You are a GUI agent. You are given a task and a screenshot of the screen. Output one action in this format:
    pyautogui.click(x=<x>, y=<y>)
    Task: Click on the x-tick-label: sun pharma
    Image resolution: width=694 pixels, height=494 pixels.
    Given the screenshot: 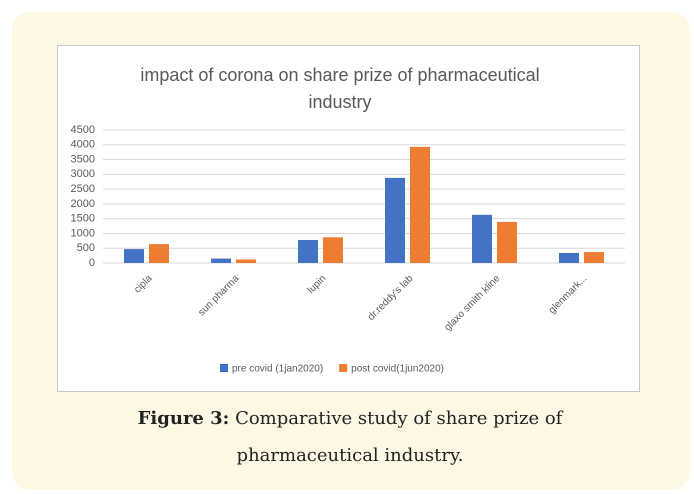 What is the action you would take?
    pyautogui.click(x=218, y=295)
    